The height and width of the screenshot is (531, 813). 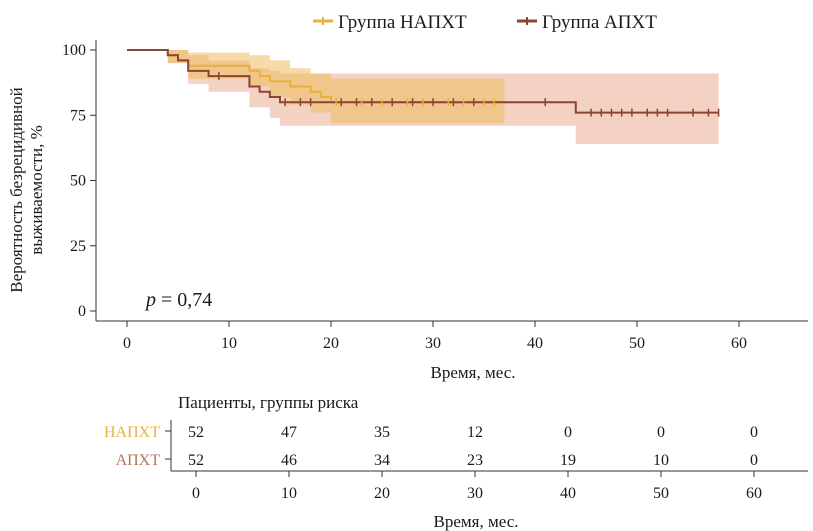 What do you see at coordinates (331, 343) in the screenshot?
I see `x-tick-label: 20` at bounding box center [331, 343].